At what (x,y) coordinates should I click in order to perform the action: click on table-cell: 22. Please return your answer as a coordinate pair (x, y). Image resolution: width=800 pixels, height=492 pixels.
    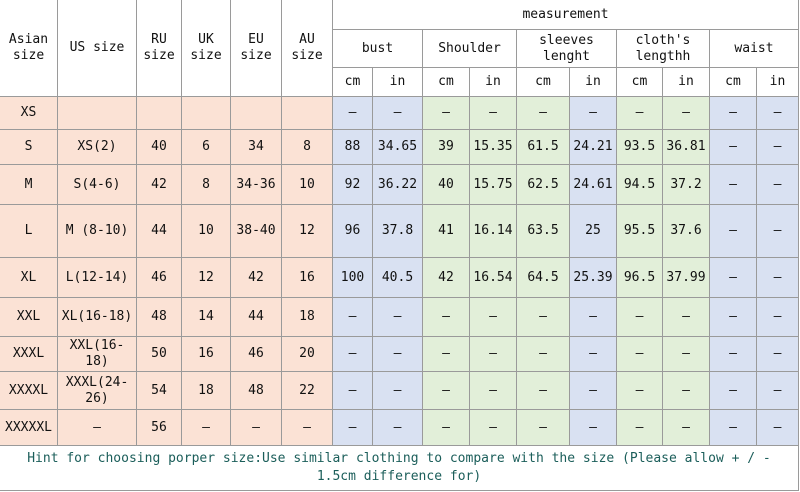
    Looking at the image, I should click on (307, 391).